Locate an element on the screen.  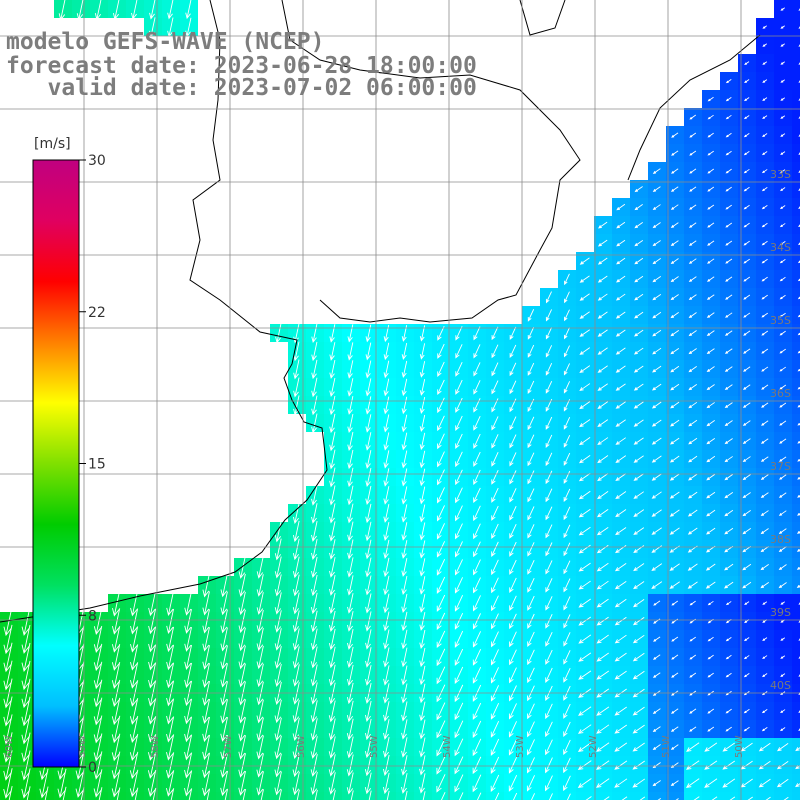
colorbar-scale is located at coordinates (56, 463).